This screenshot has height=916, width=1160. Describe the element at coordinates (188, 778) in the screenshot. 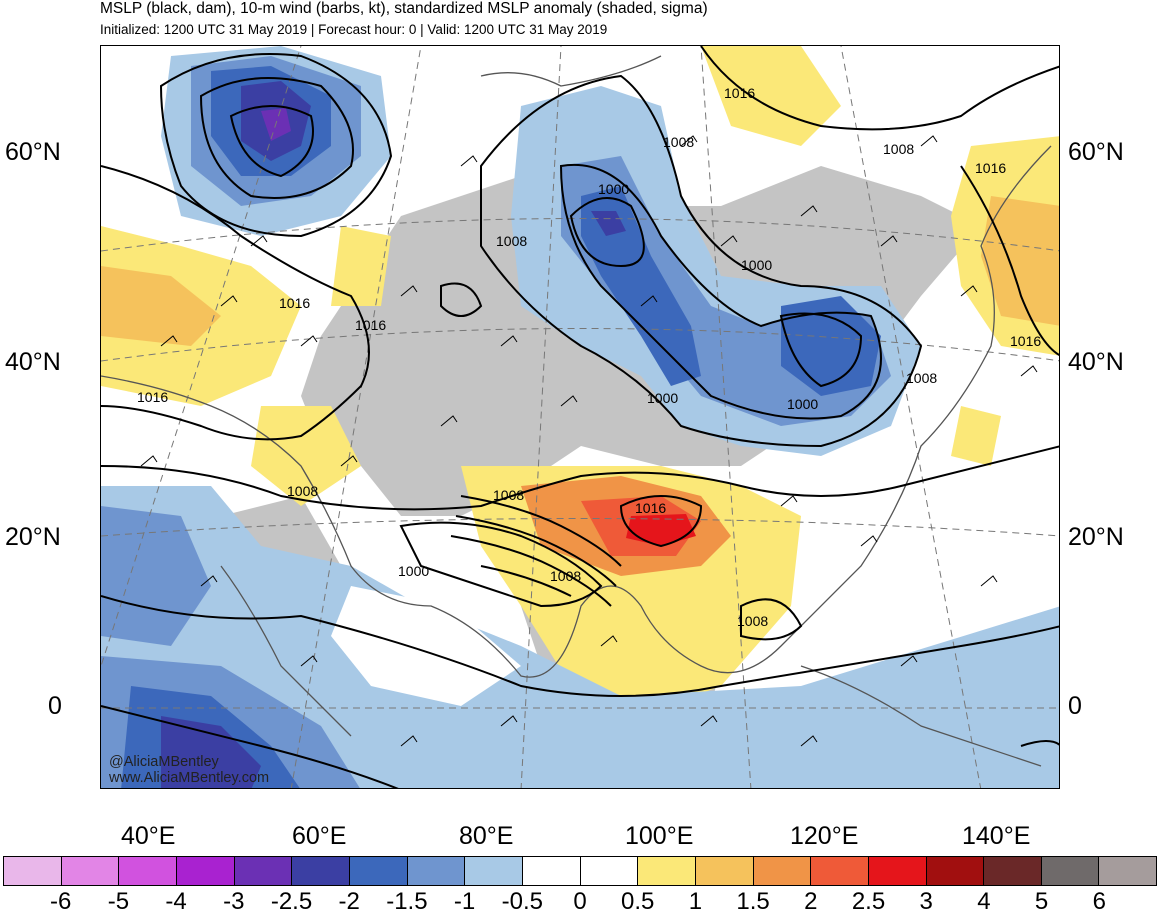

I see `credit-site: www.AliciaMBentley.com` at that location.